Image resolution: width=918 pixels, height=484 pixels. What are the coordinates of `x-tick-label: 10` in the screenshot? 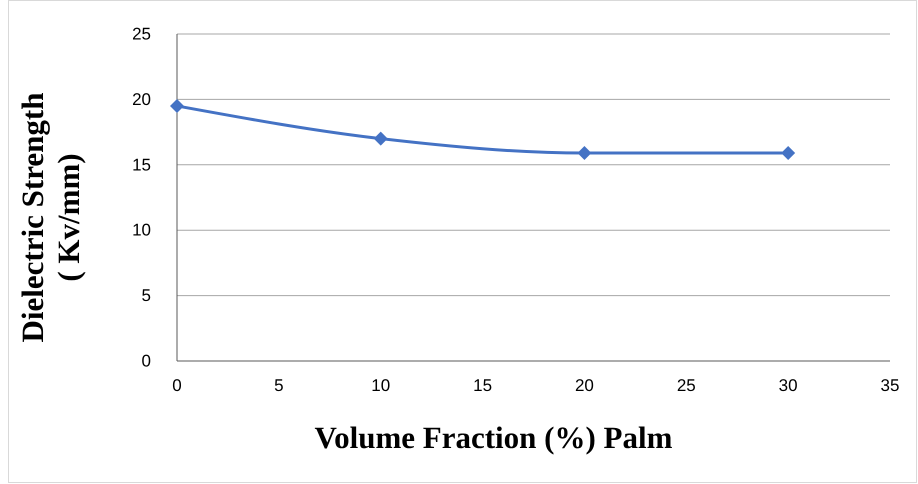 It's located at (380, 385).